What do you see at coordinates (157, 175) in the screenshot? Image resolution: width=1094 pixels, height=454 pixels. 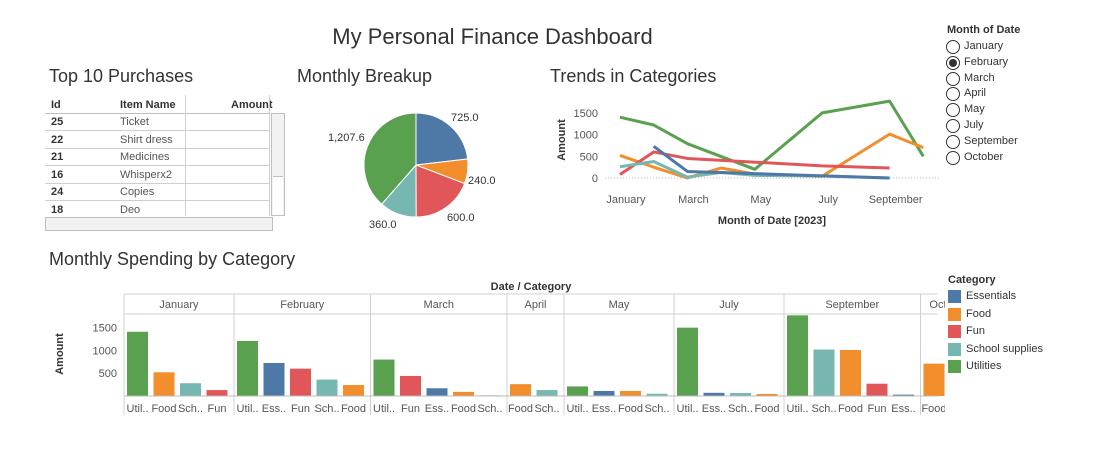 I see `table-row: 16 Whisperx2` at bounding box center [157, 175].